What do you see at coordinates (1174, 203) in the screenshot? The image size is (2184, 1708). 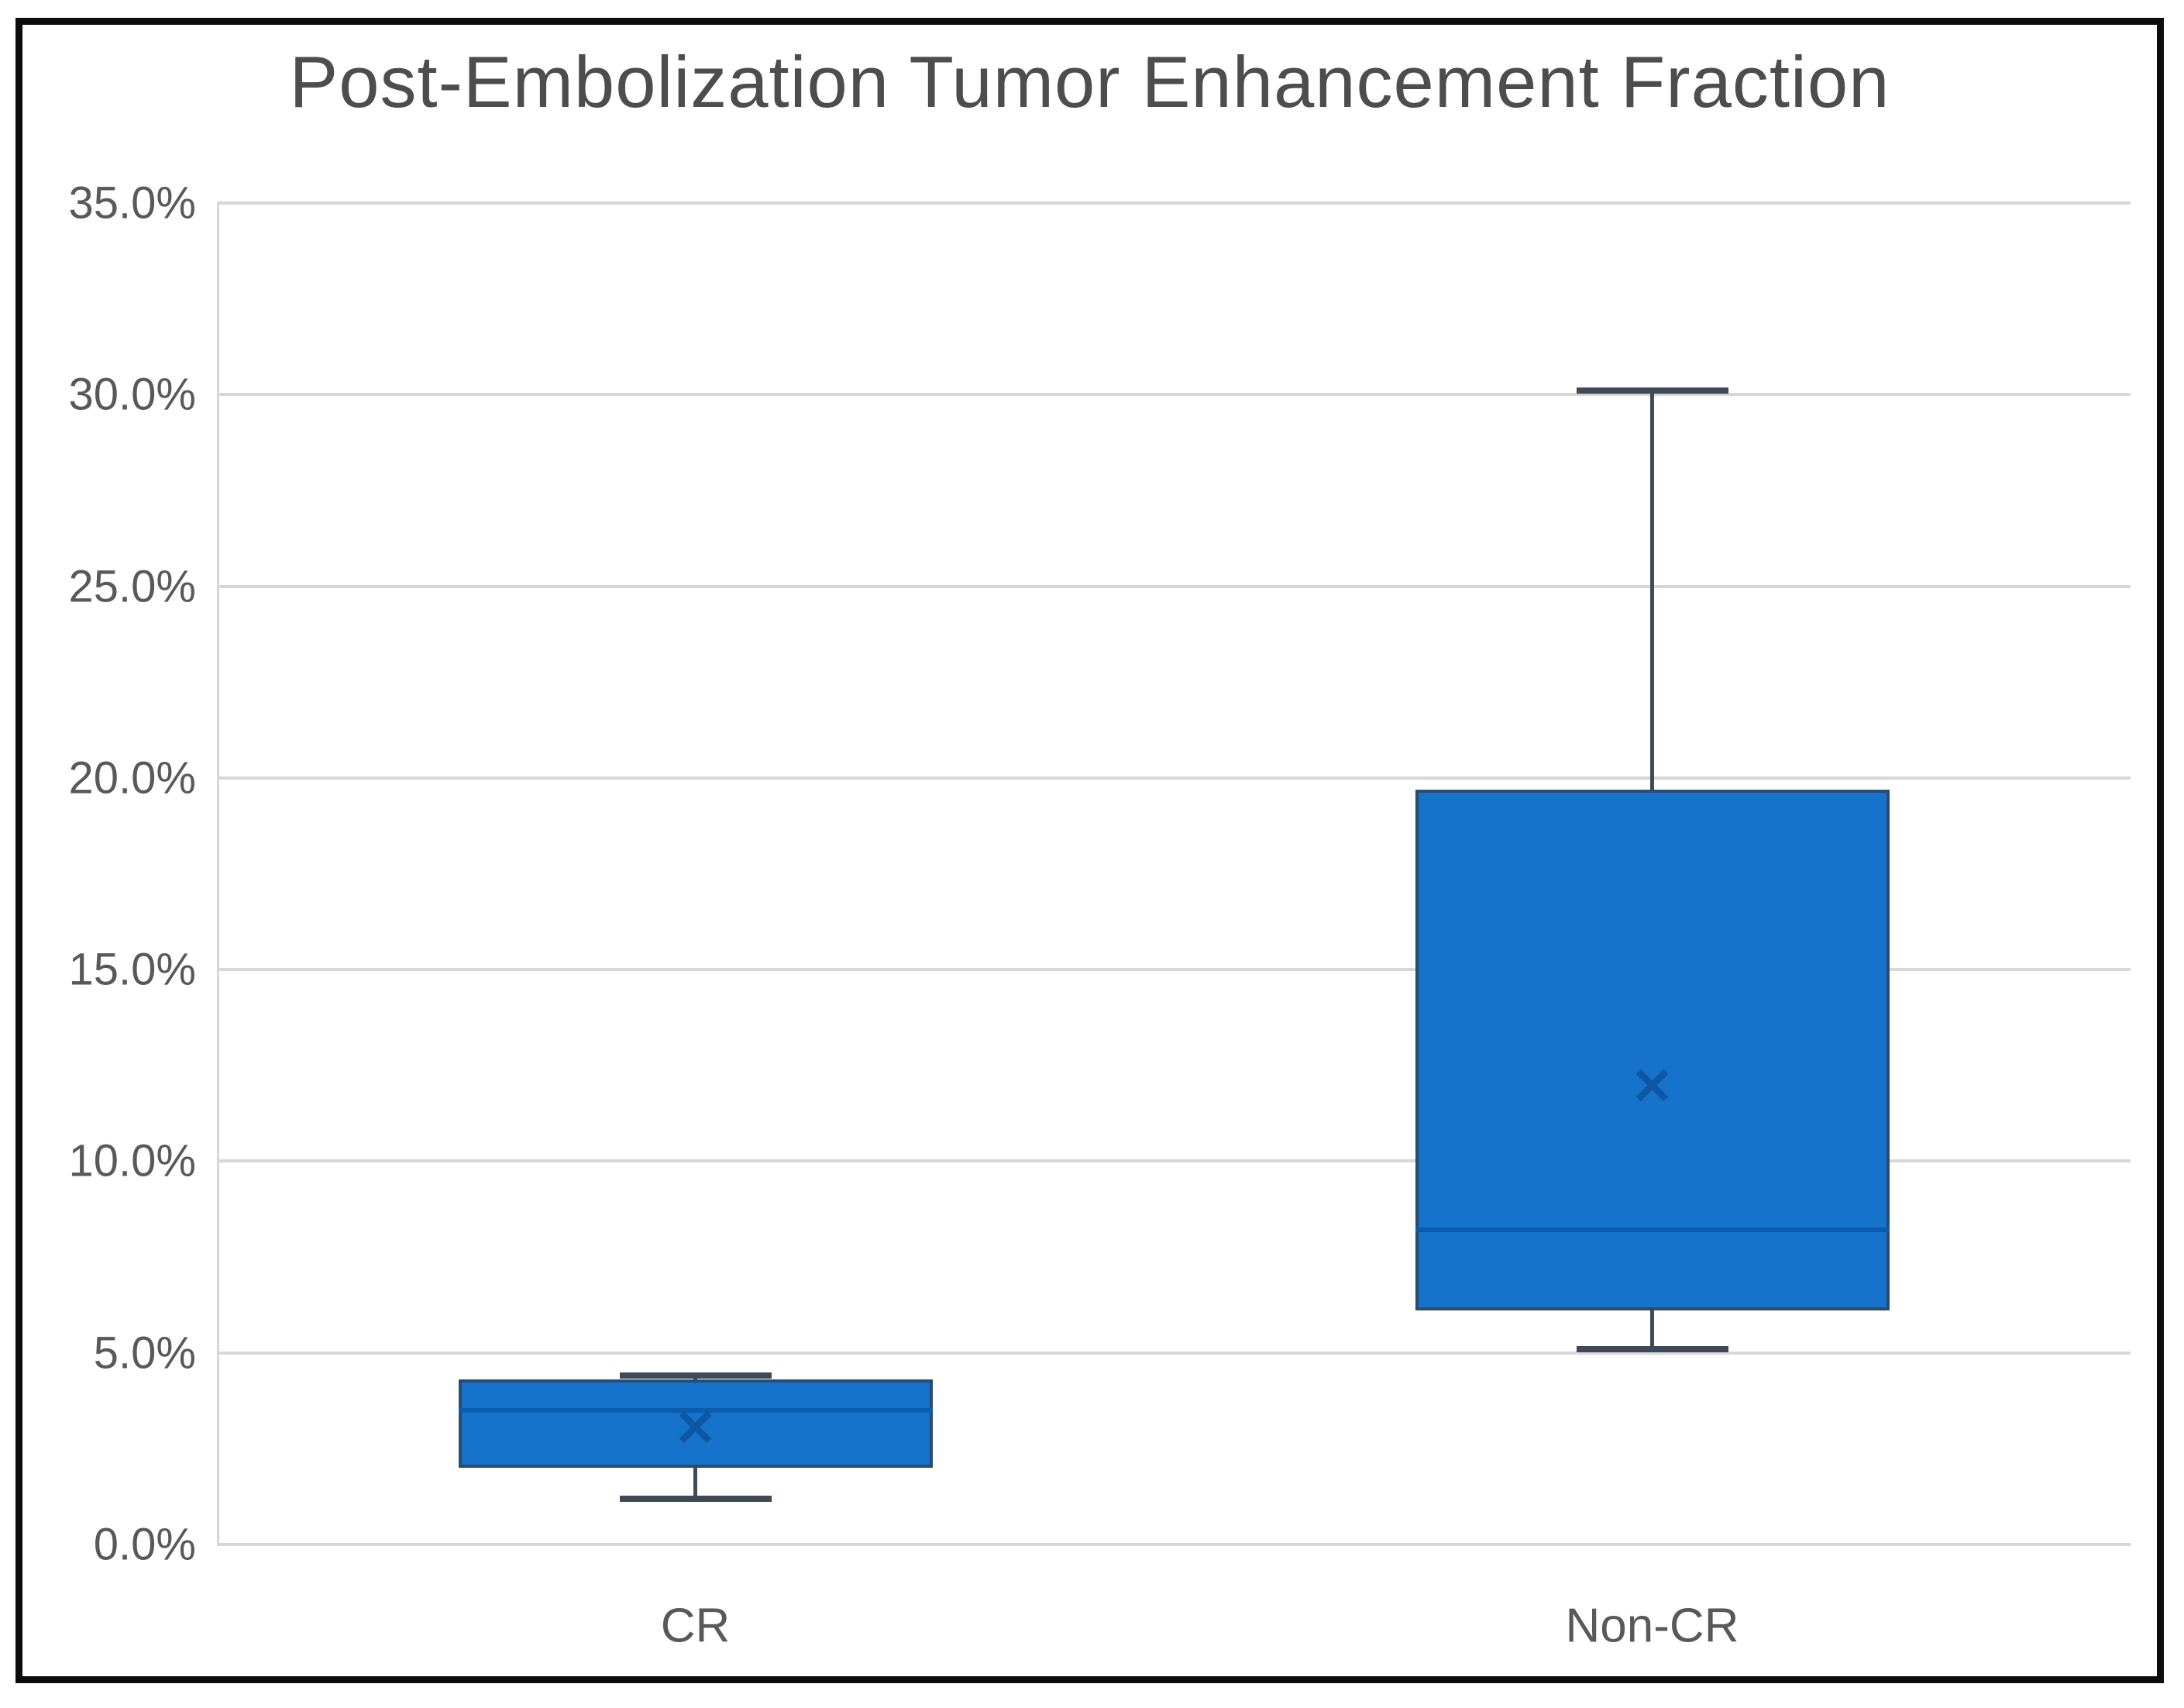 I see `gridline-35.0%` at bounding box center [1174, 203].